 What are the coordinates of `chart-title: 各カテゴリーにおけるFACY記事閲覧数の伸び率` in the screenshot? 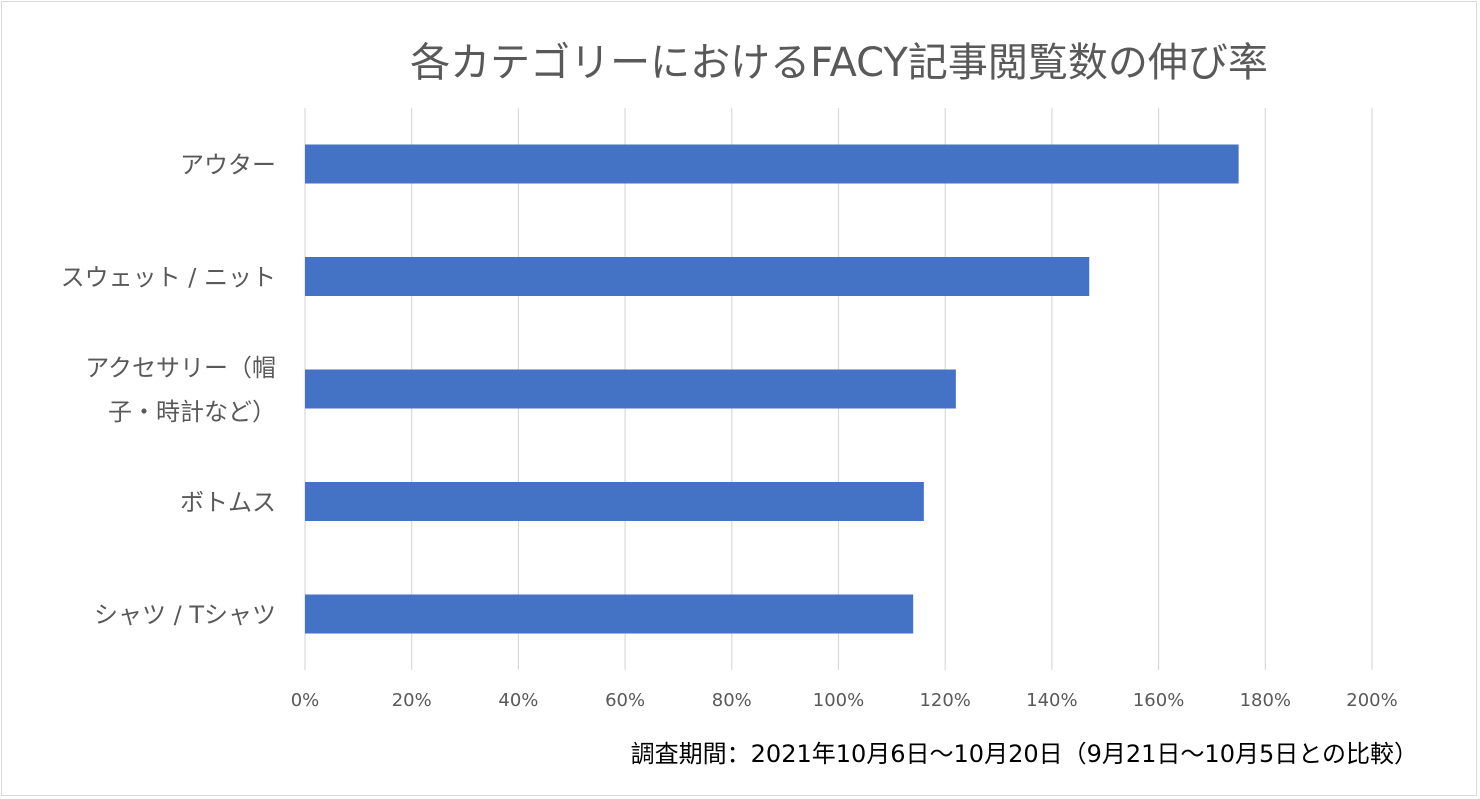 It's located at (839, 63).